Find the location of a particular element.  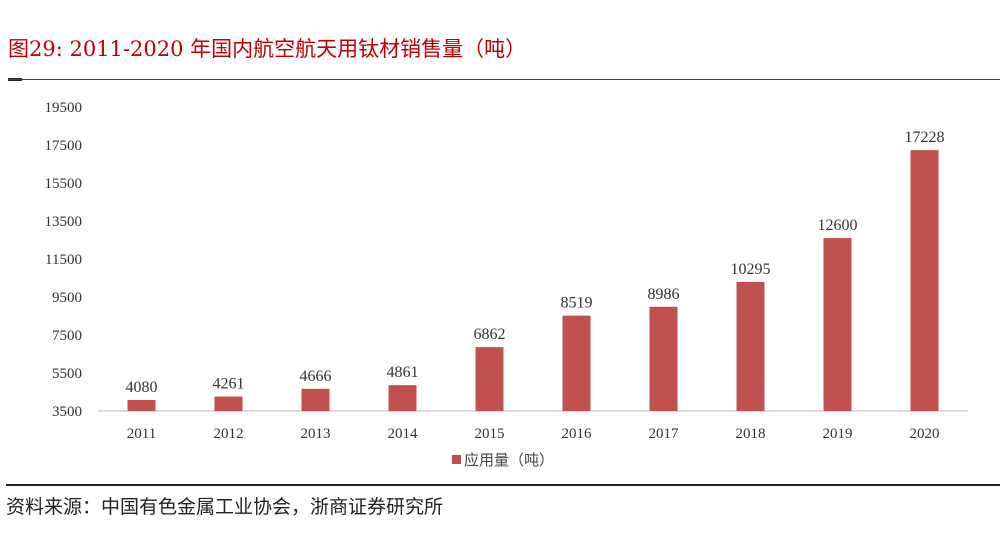

x-tick-label: 2019 is located at coordinates (838, 434).